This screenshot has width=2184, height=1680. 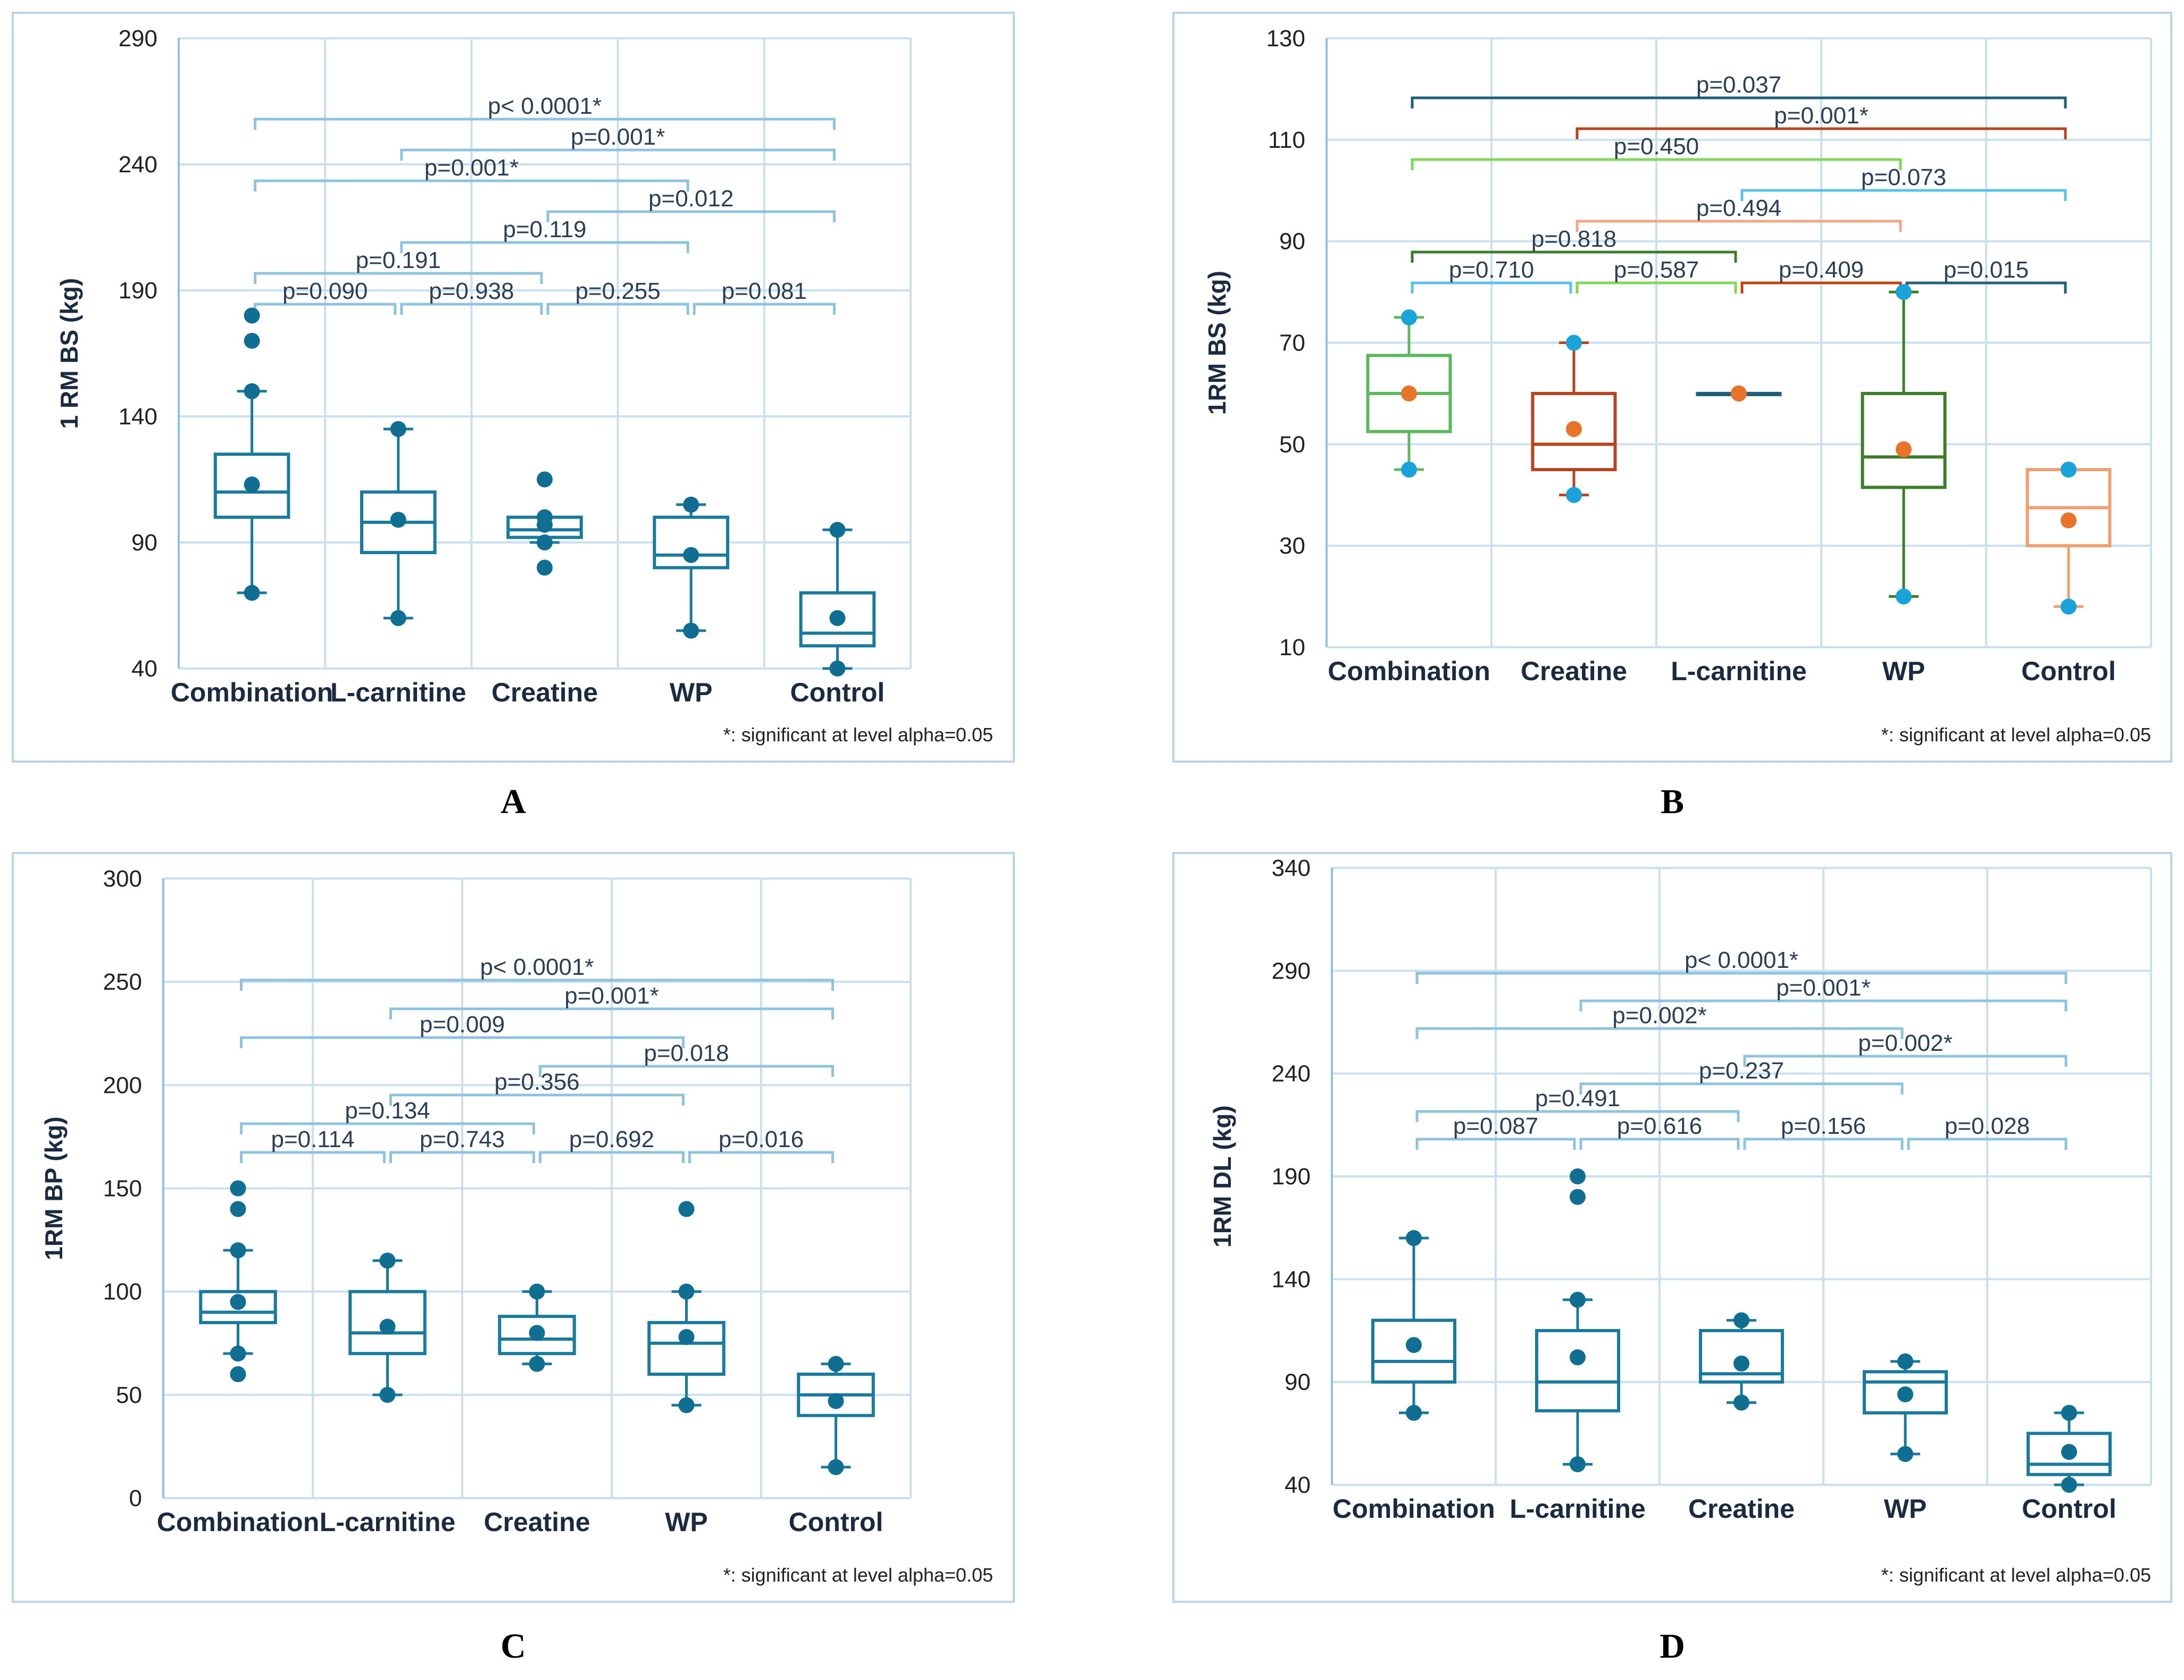 I want to click on x-tick-label-c: WP, so click(x=686, y=1522).